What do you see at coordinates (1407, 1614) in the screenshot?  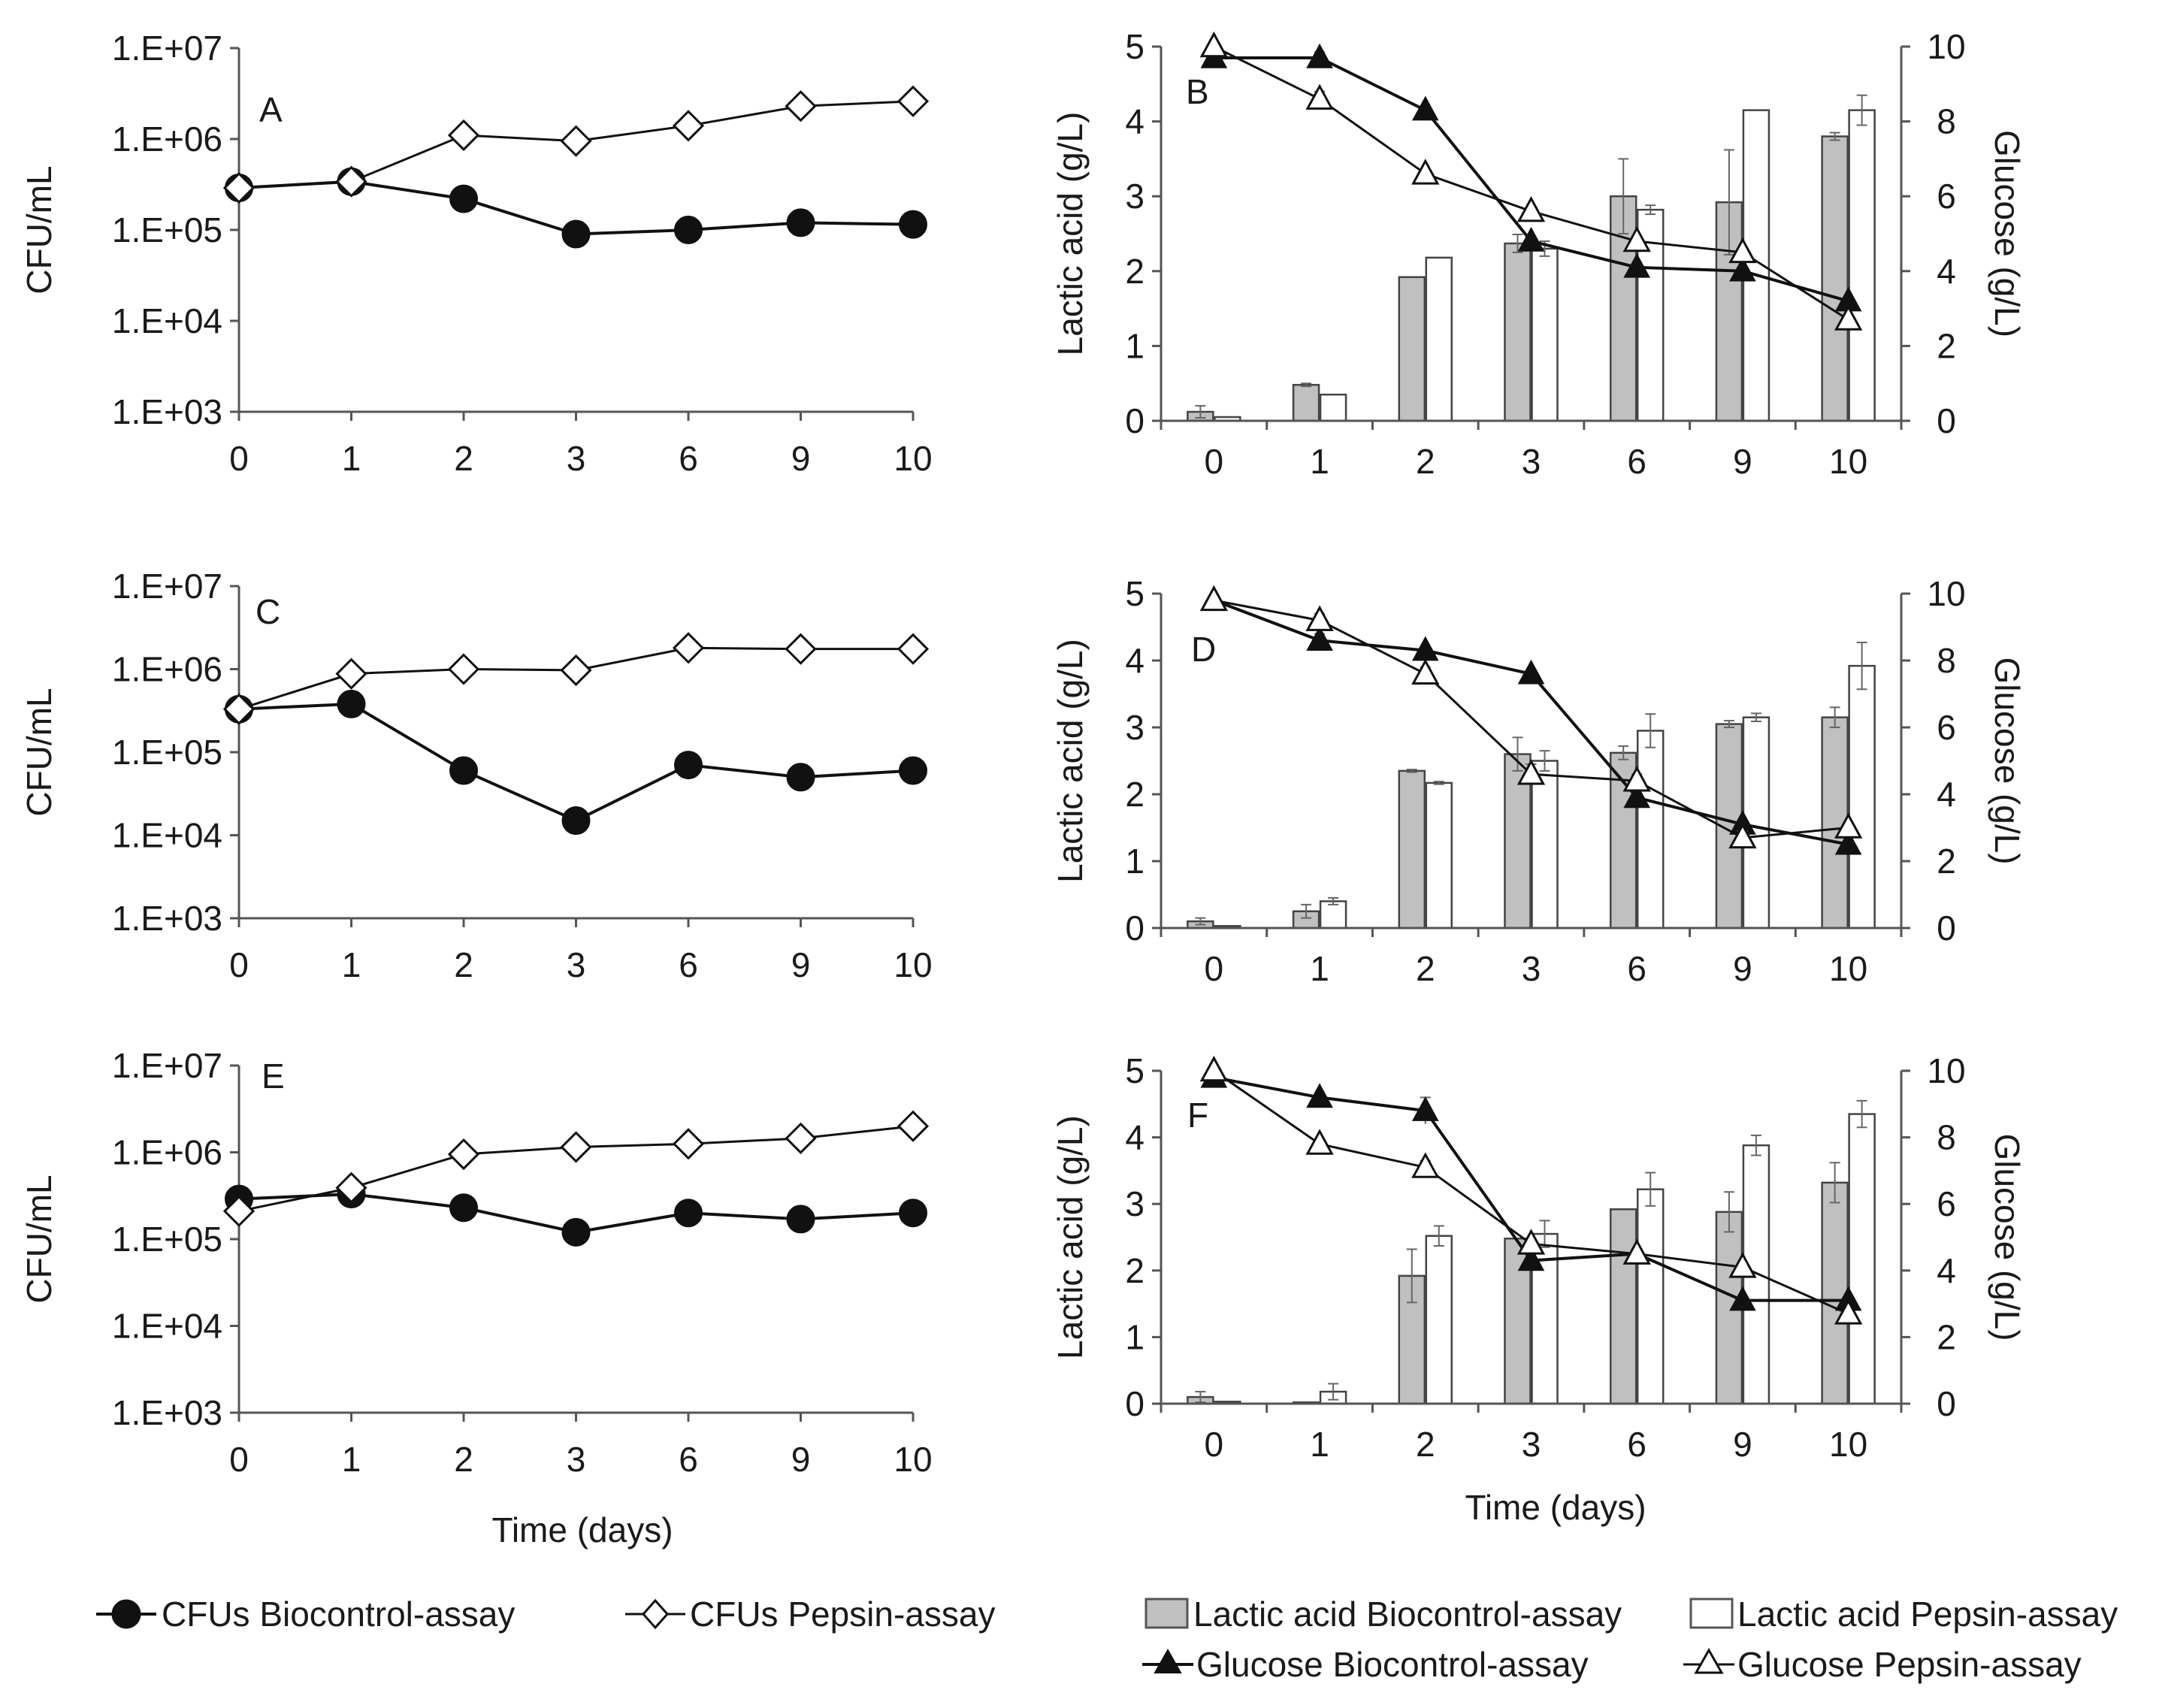 I see `legend-lactic-bio-label: Lactic acid Biocontrol-assay` at bounding box center [1407, 1614].